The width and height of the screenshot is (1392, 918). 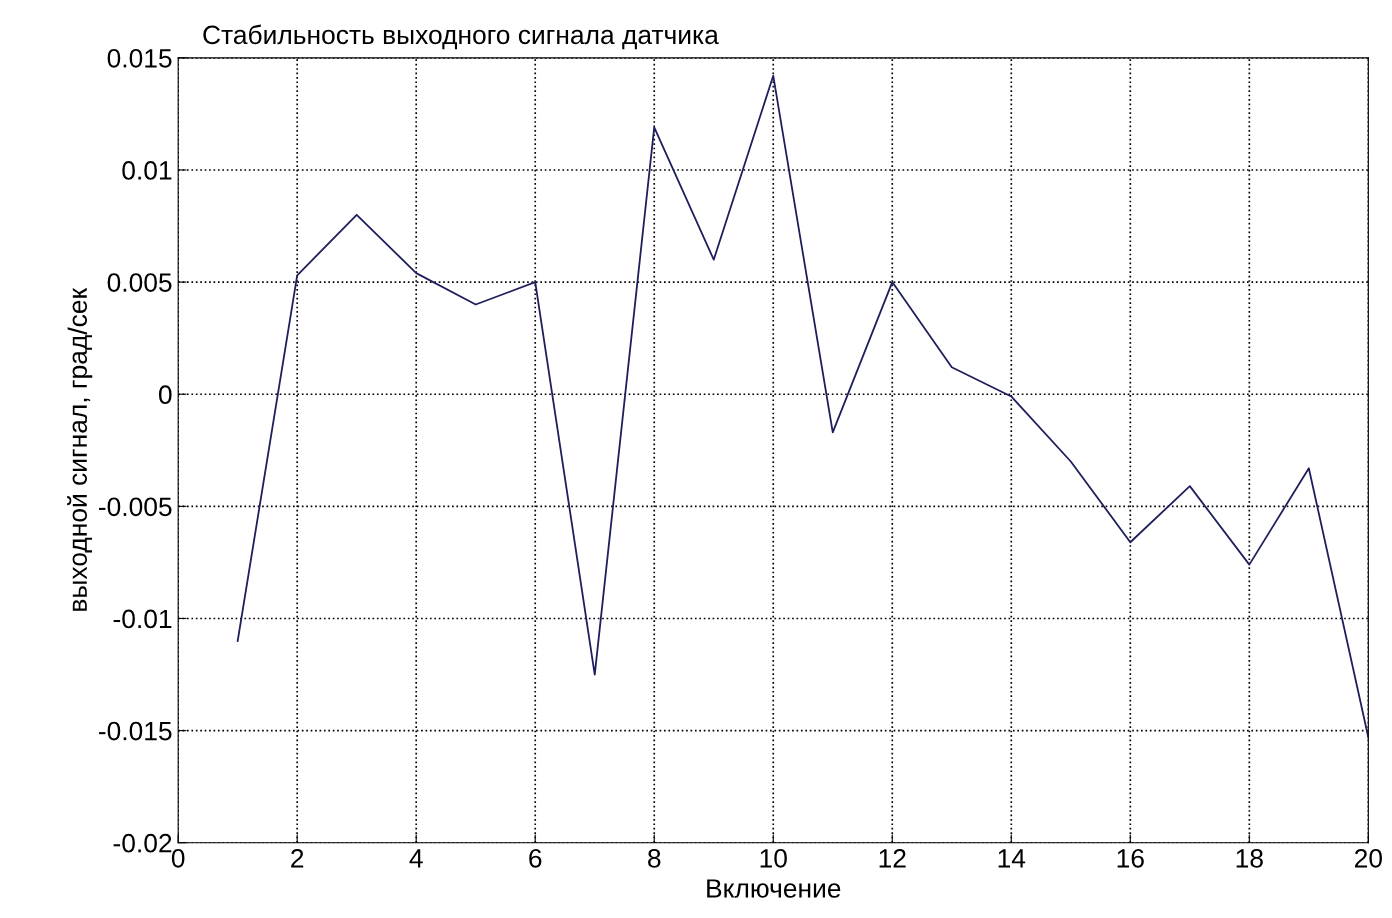 What do you see at coordinates (297, 858) in the screenshot?
I see `x-tick-label: 2` at bounding box center [297, 858].